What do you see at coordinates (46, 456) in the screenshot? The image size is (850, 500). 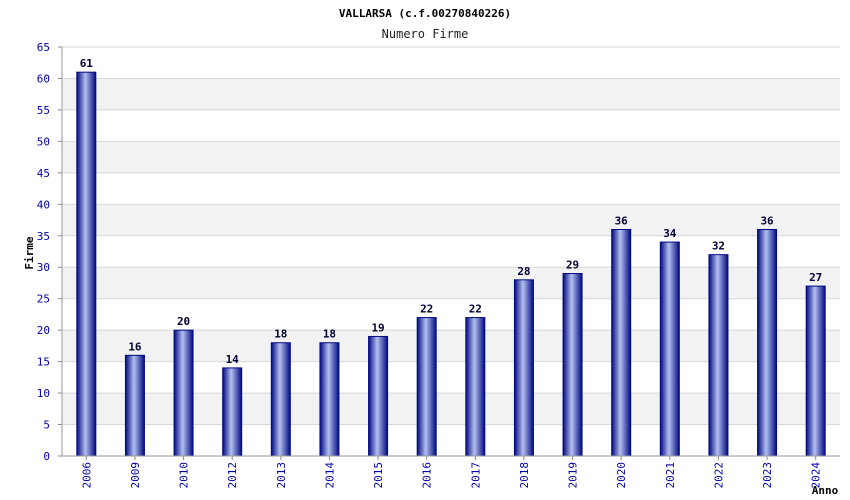 I see `y-tick-label: 0` at bounding box center [46, 456].